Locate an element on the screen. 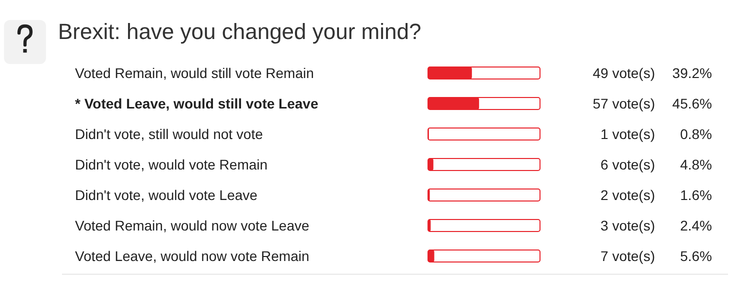 Image resolution: width=746 pixels, height=282 pixels. y-tick-label: Voted Remain, would now vote Leave is located at coordinates (192, 226).